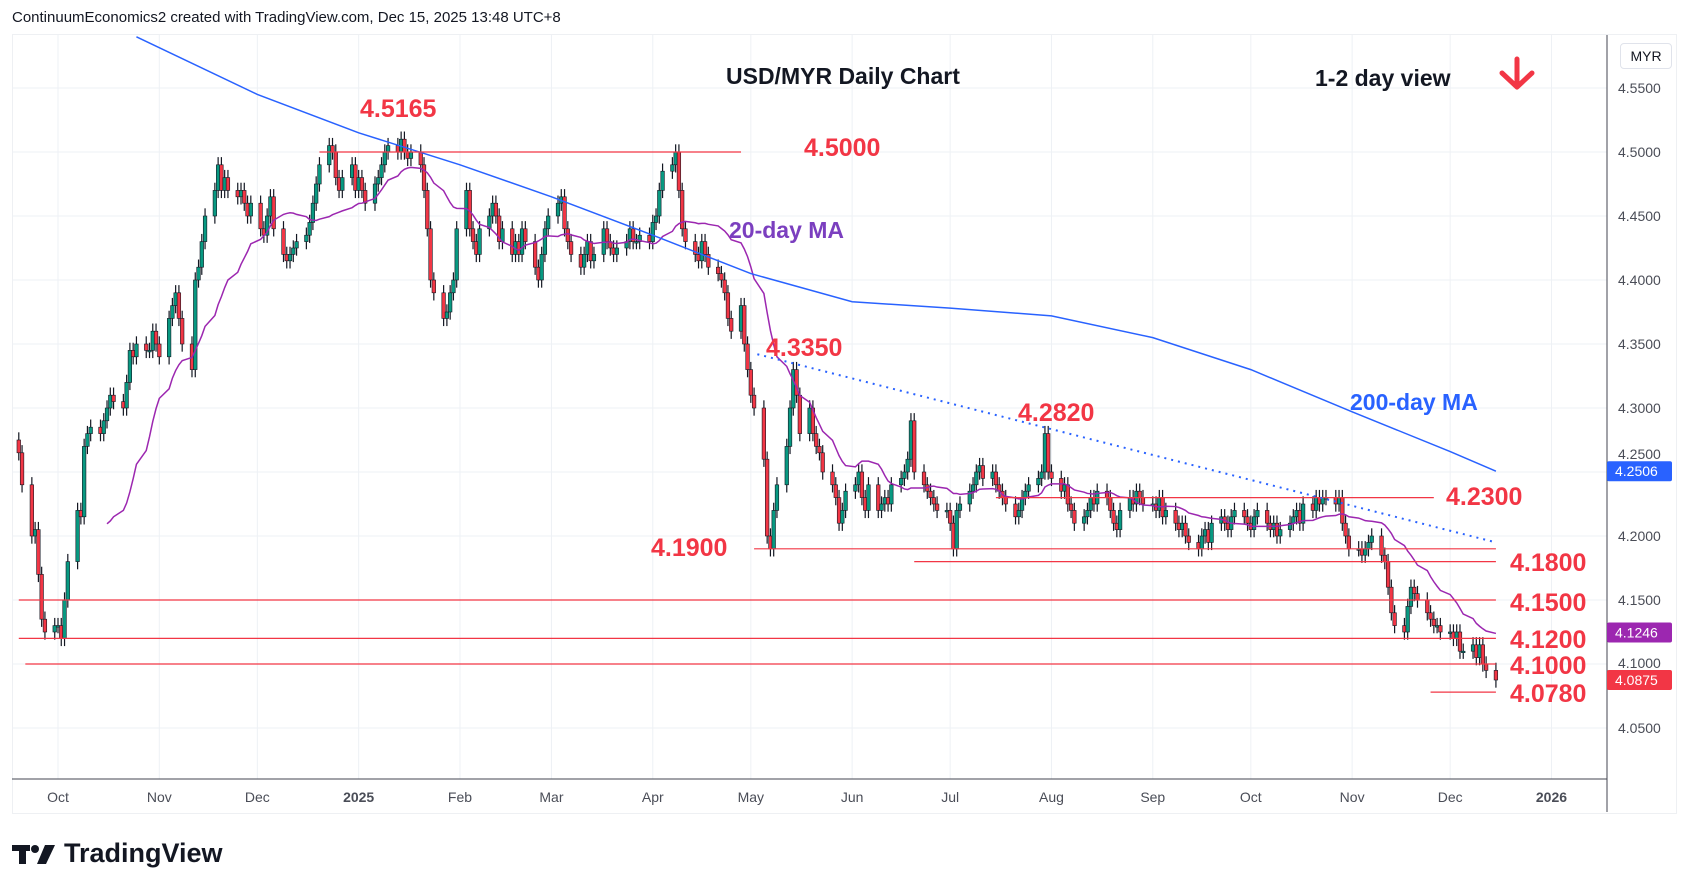 The image size is (1687, 889). What do you see at coordinates (117, 853) in the screenshot?
I see `tradingview-logo: TradingView` at bounding box center [117, 853].